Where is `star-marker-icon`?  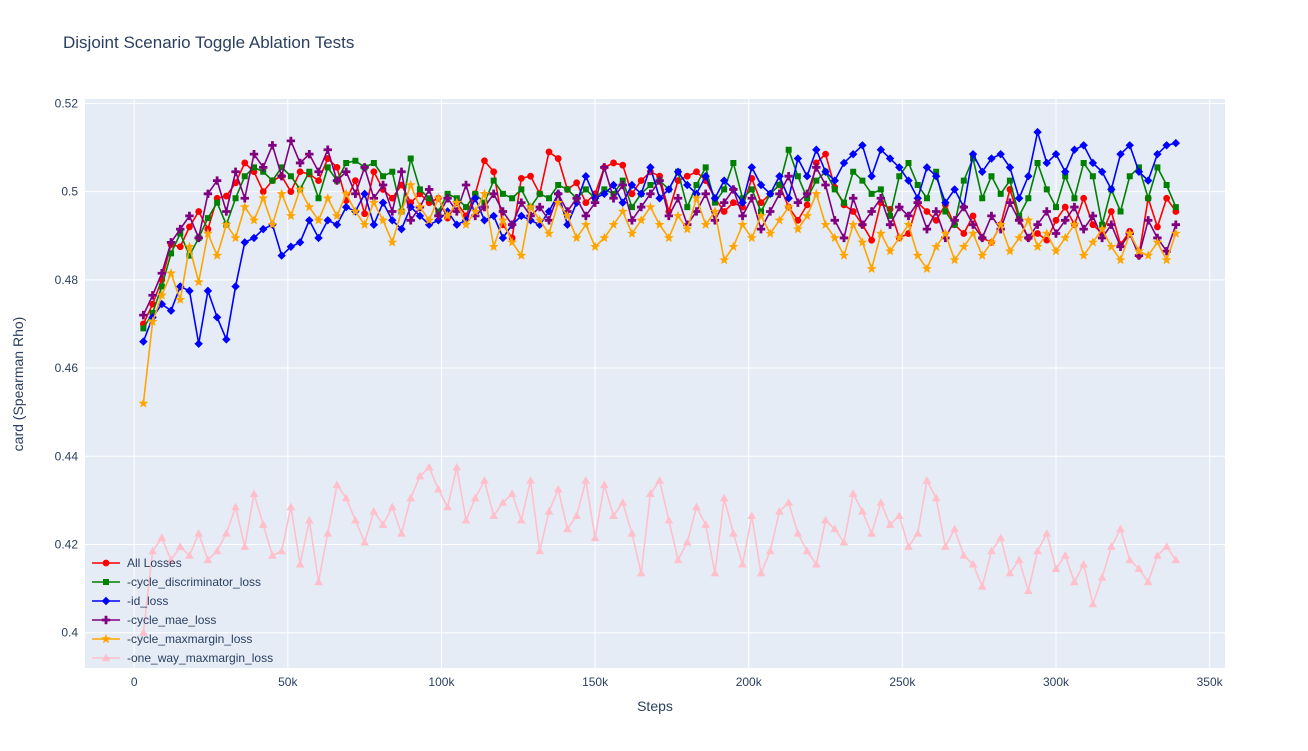
star-marker-icon is located at coordinates (106, 638).